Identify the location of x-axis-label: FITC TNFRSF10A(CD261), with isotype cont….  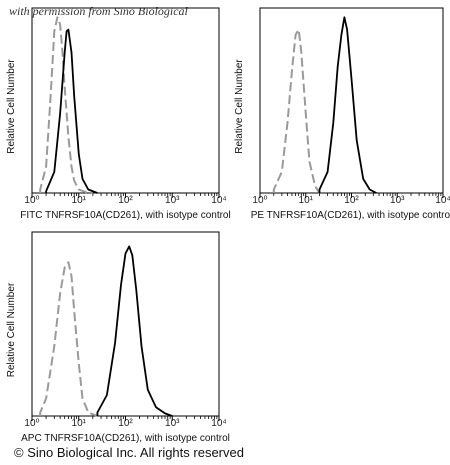
(125, 215).